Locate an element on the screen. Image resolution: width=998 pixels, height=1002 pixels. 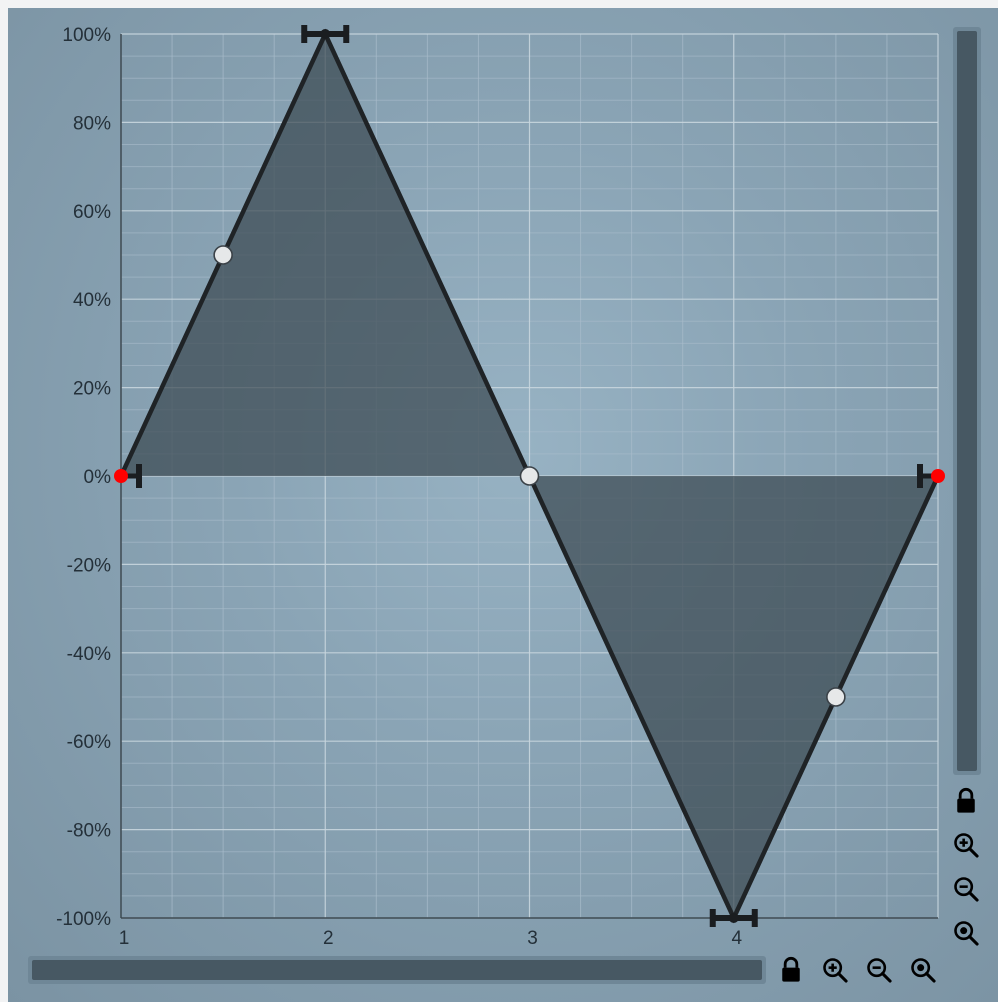
y-tick-label: 80% is located at coordinates (92, 123).